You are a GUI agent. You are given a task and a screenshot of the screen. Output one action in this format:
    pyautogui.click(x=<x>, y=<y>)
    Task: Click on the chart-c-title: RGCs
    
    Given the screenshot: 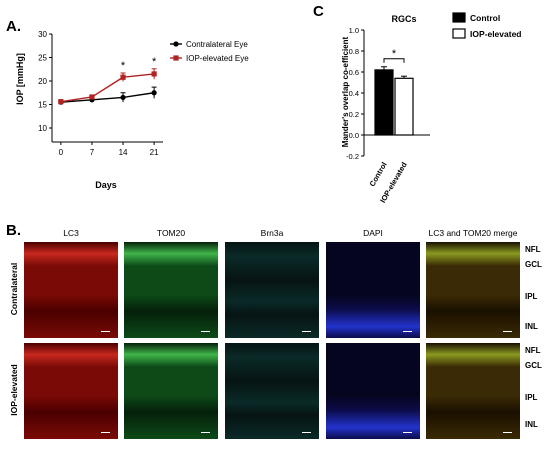 What is the action you would take?
    pyautogui.click(x=403, y=19)
    